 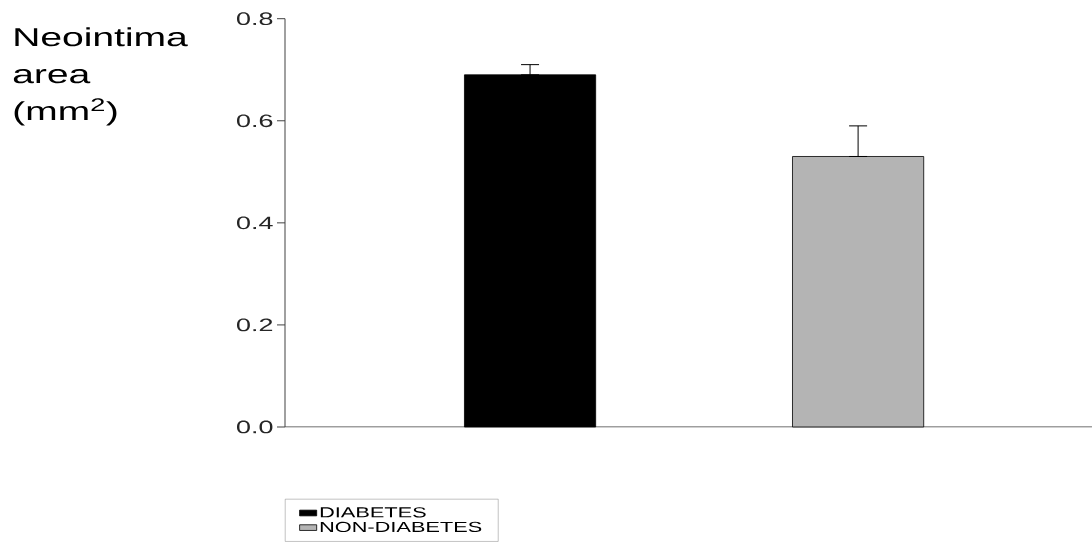 What do you see at coordinates (401, 527) in the screenshot?
I see `legend-label: NON-DIABETES` at bounding box center [401, 527].